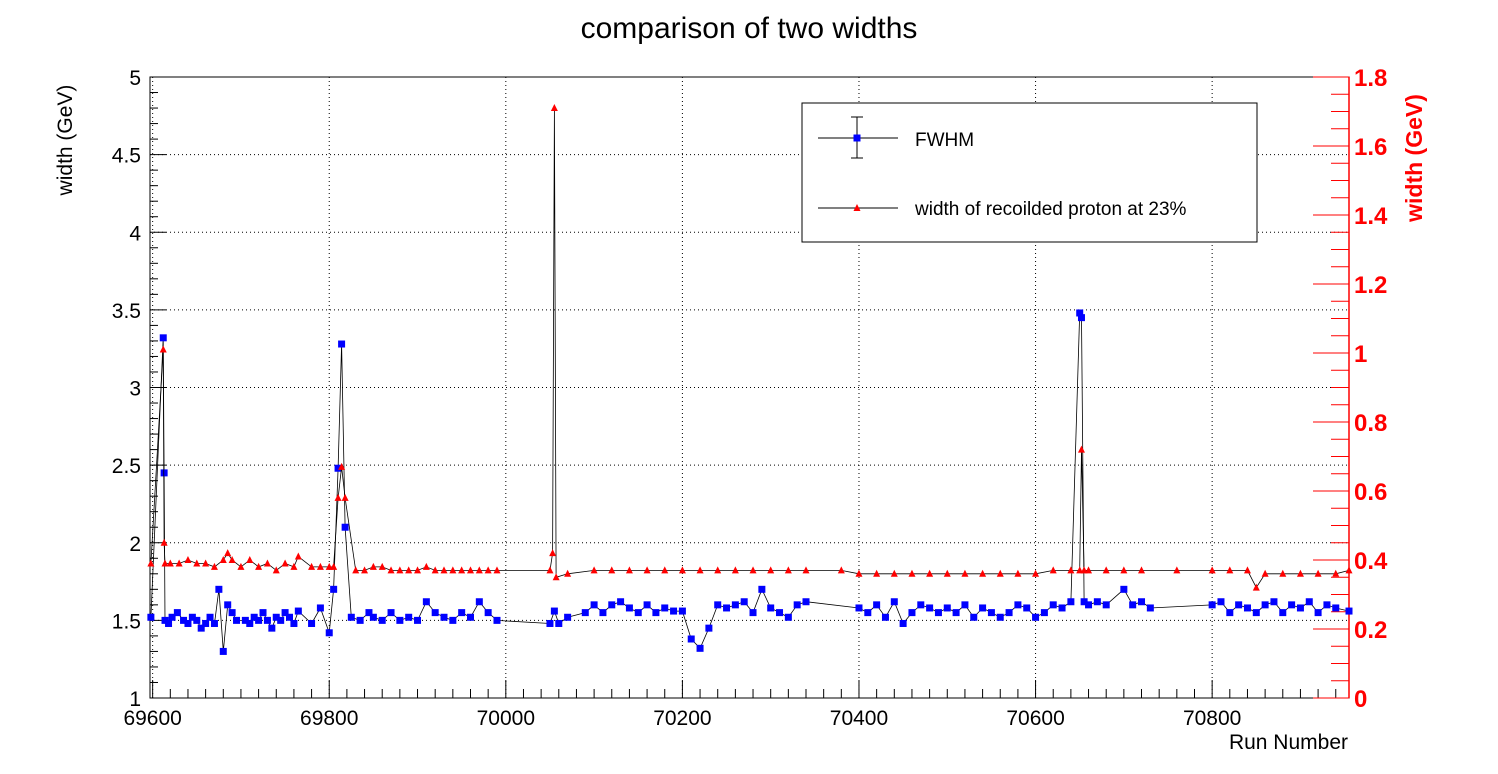  Describe the element at coordinates (1029, 172) in the screenshot. I see `legend: FWHM width of recoilded proton at 23%` at that location.